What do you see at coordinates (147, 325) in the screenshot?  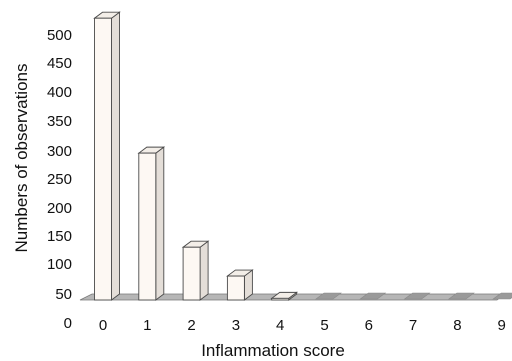 I see `x-tick-label: 1` at bounding box center [147, 325].